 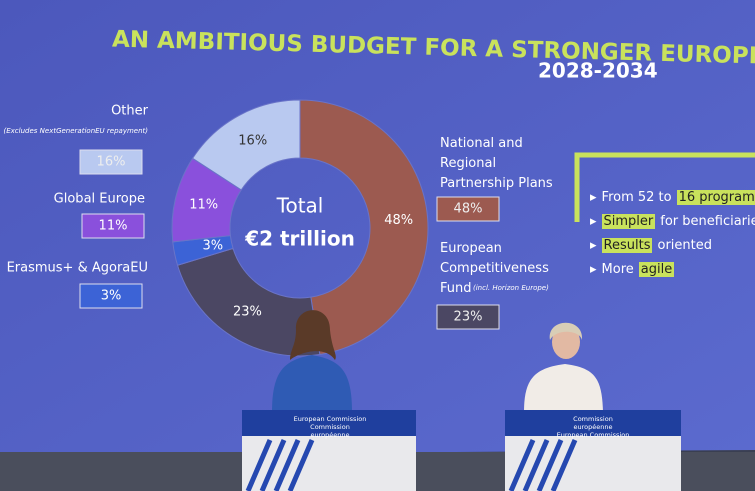 What do you see at coordinates (130, 111) in the screenshot?
I see `legend-label: Other` at bounding box center [130, 111].